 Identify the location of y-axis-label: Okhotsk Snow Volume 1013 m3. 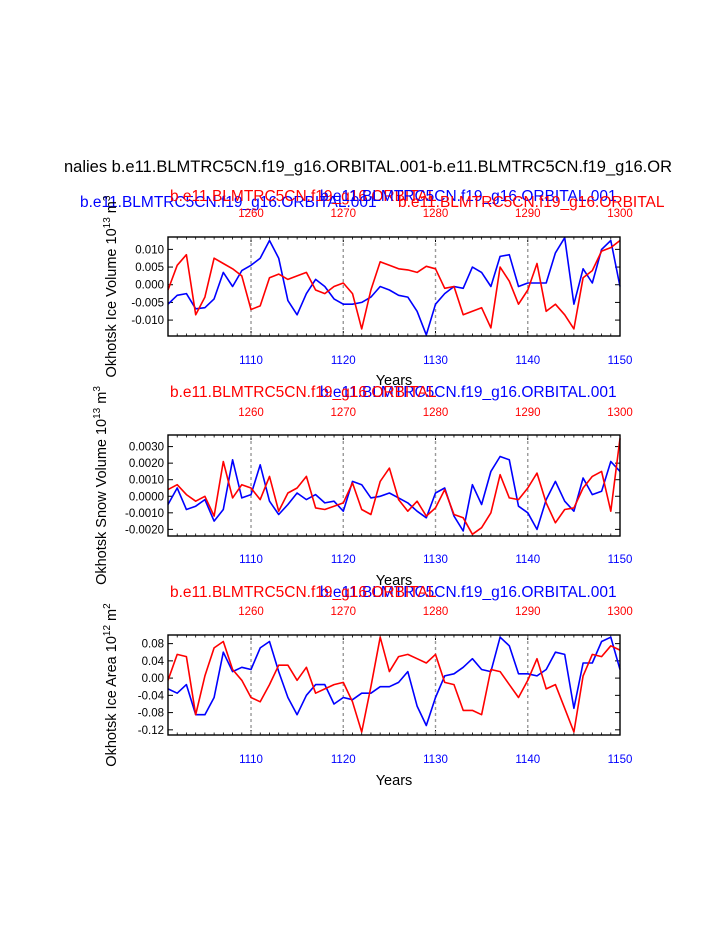
(101, 485).